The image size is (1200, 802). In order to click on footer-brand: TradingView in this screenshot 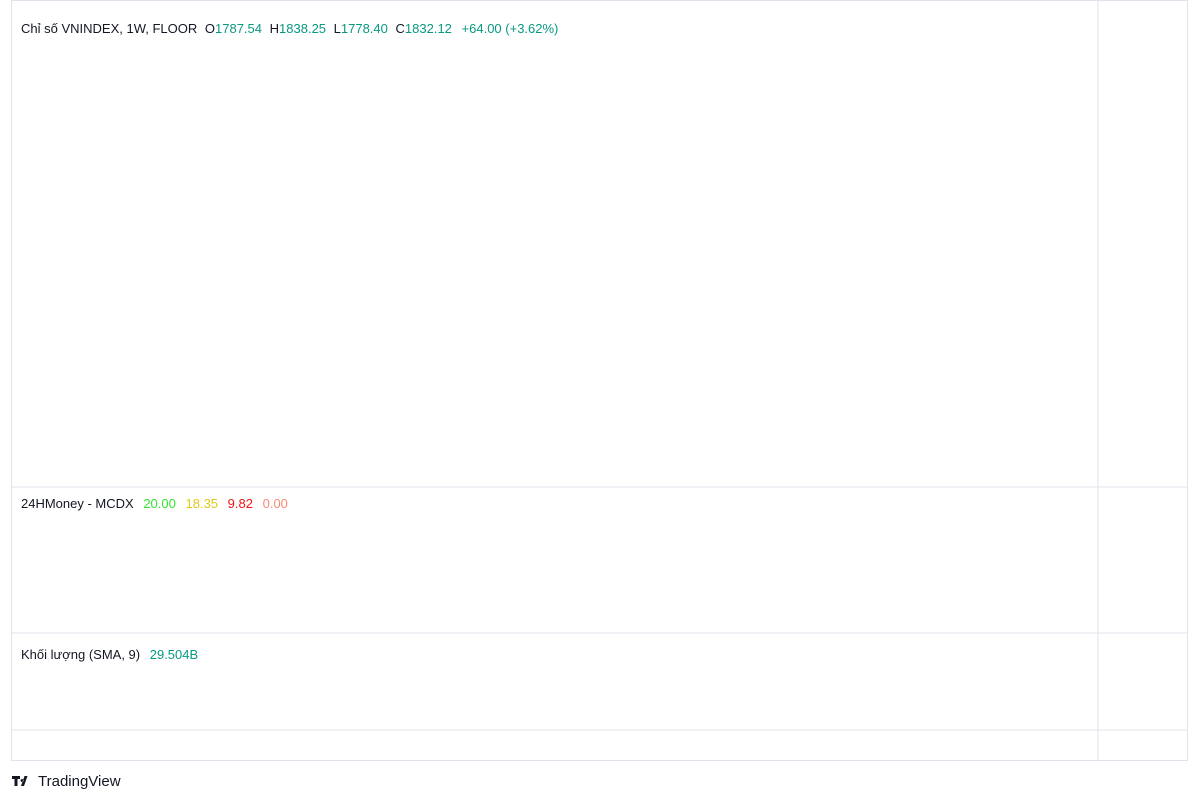, I will do `click(79, 781)`.